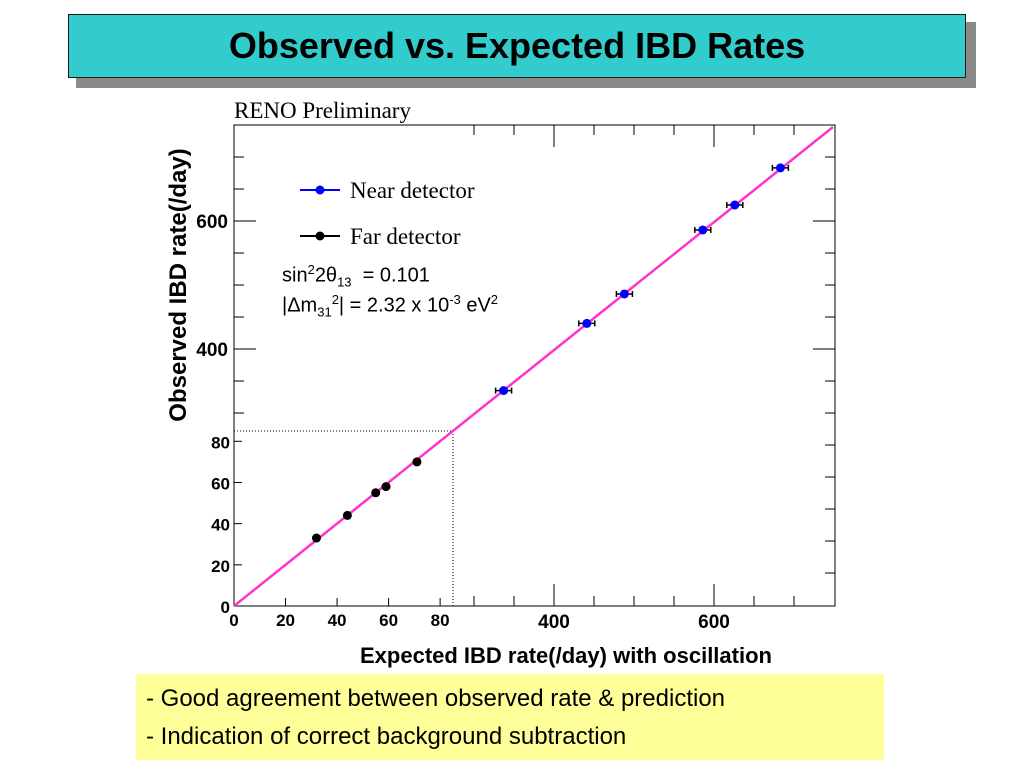  What do you see at coordinates (494, 299) in the screenshot?
I see `ann-dm-unit-exp: 2` at bounding box center [494, 299].